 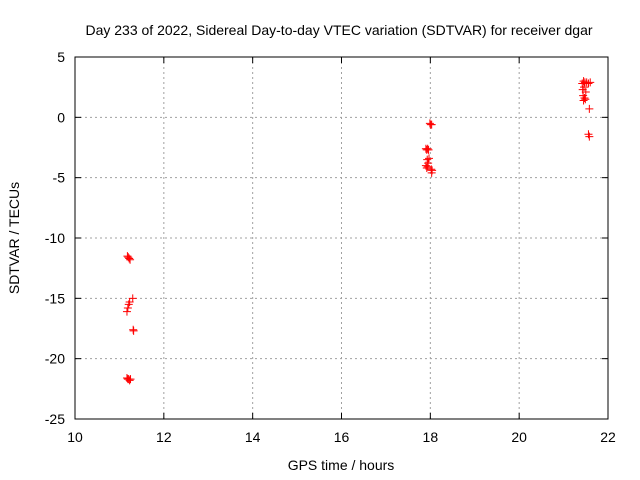 What do you see at coordinates (341, 465) in the screenshot?
I see `x-axis-label: GPS time / hours` at bounding box center [341, 465].